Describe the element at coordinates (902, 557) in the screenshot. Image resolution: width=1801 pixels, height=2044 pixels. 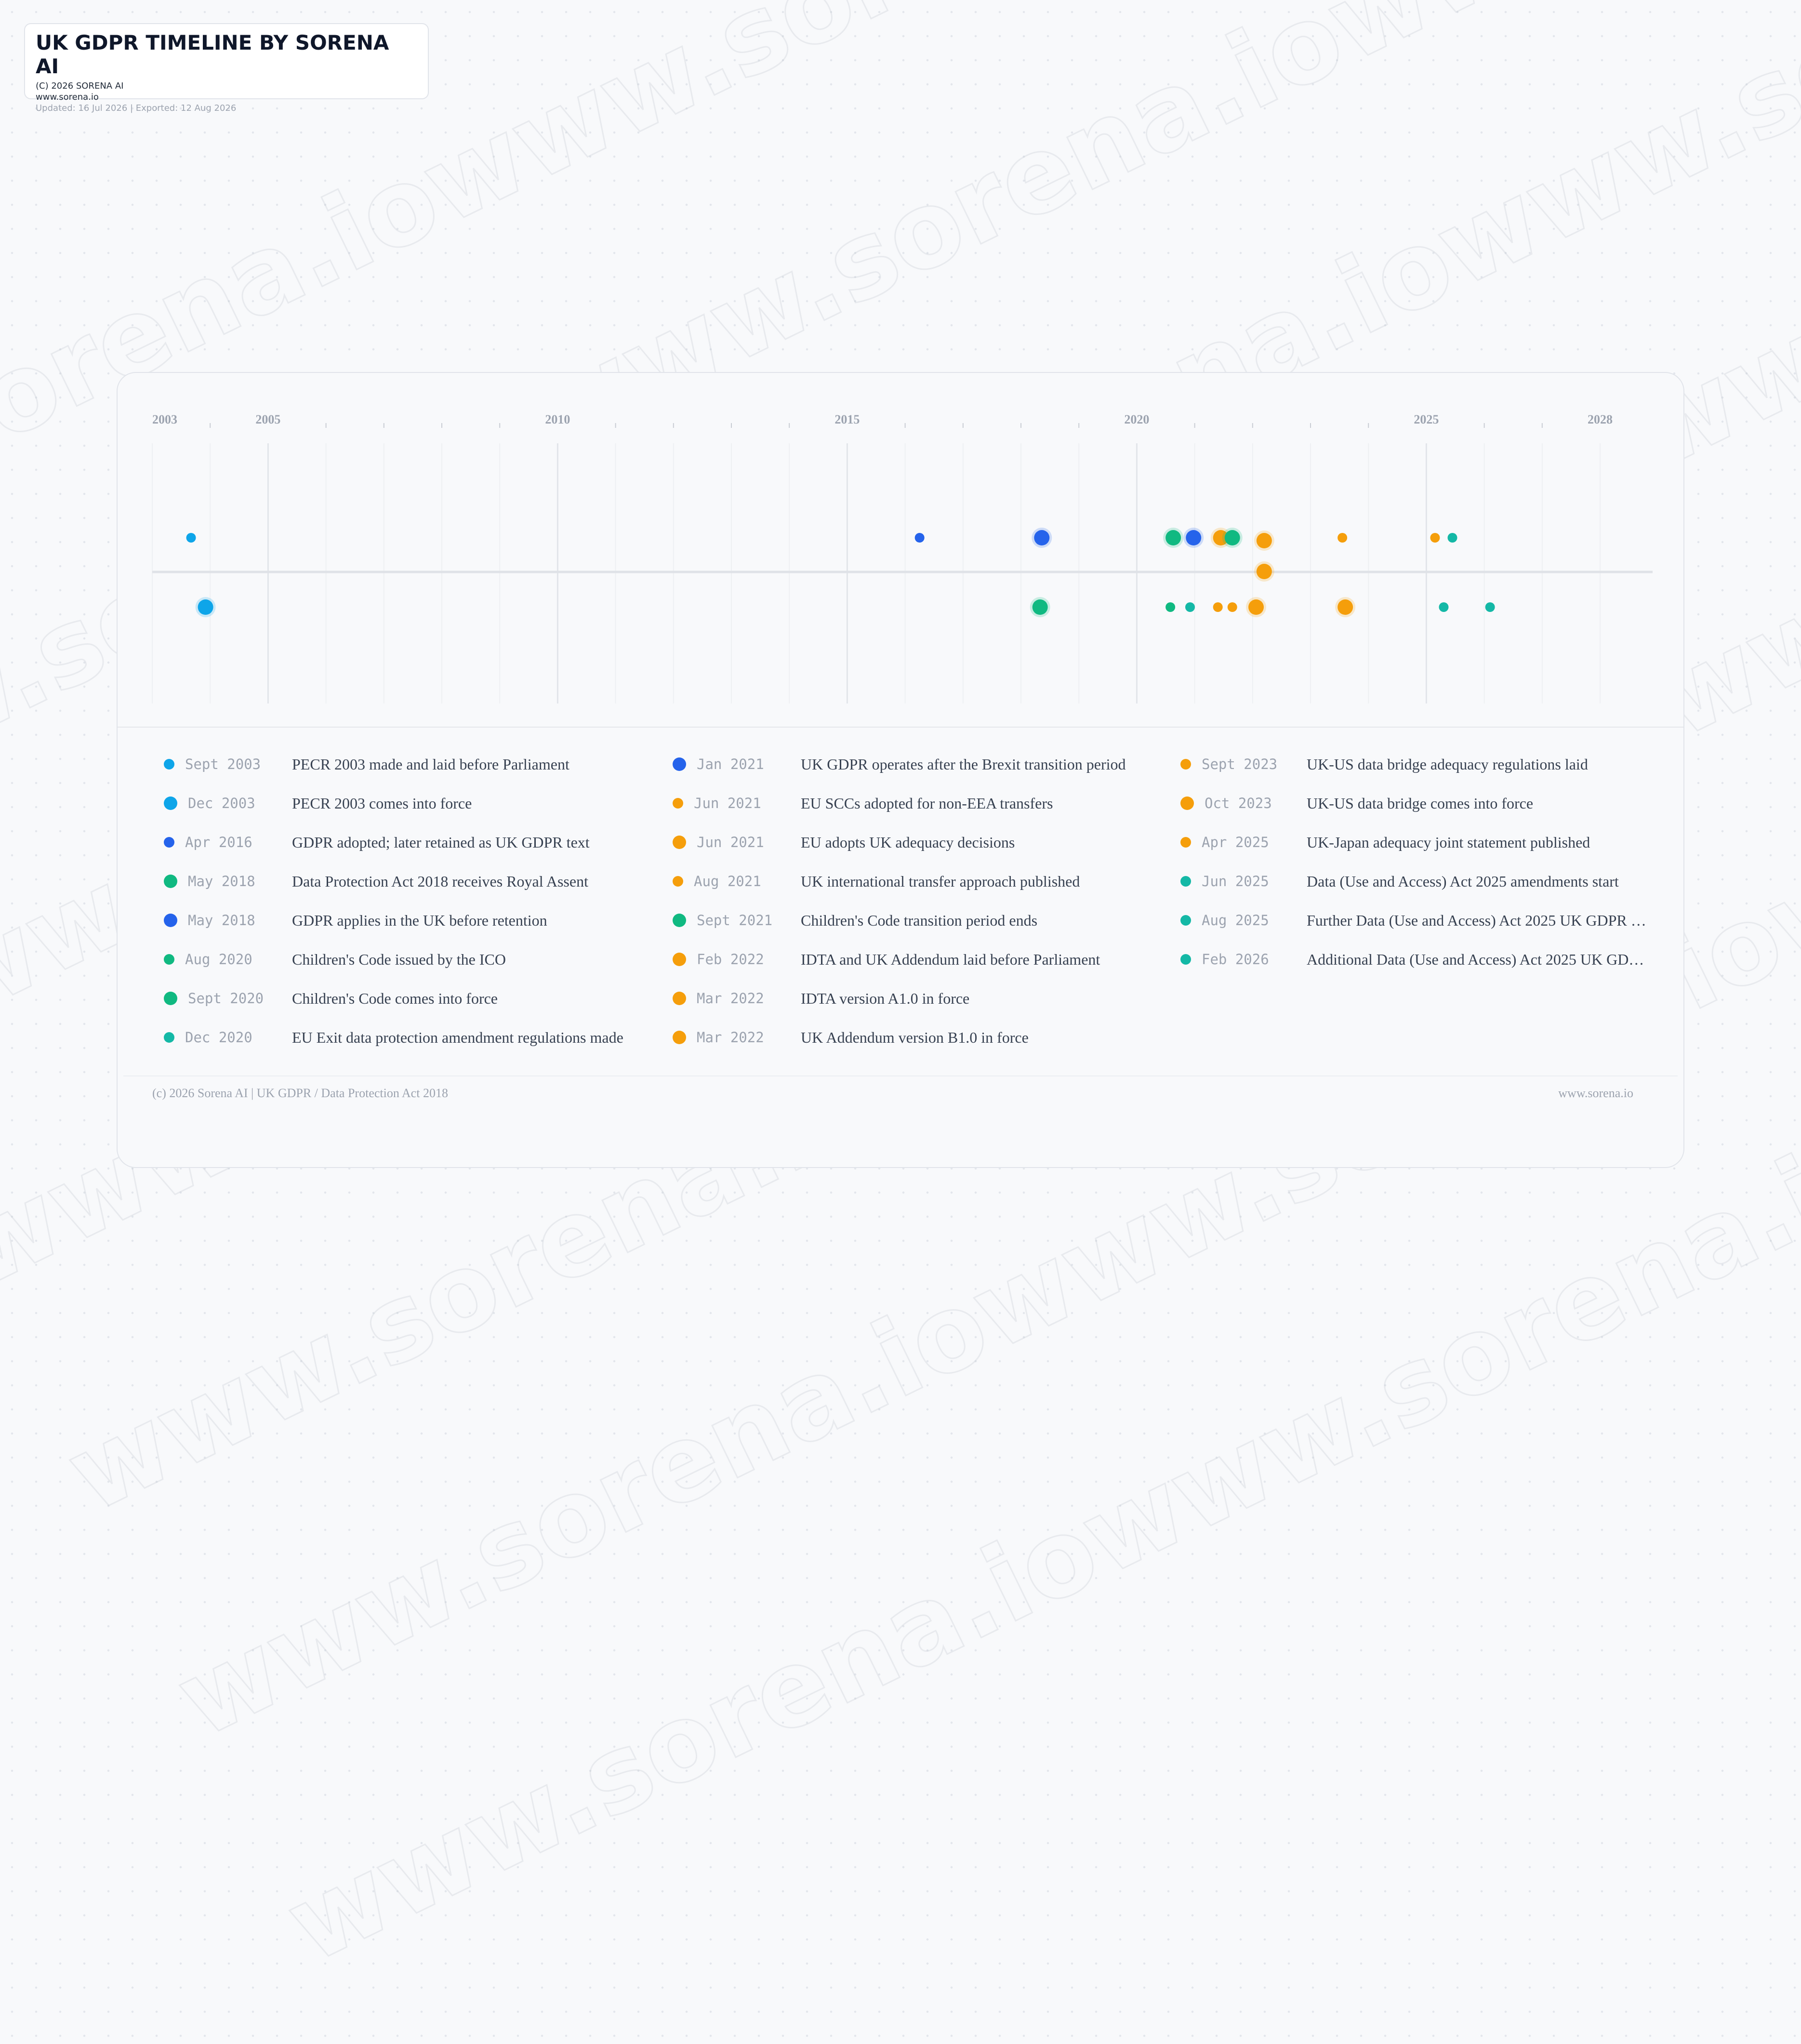
I see `timeline-chart: 2003 2005 2010 2015 2020 2025 2028` at that location.